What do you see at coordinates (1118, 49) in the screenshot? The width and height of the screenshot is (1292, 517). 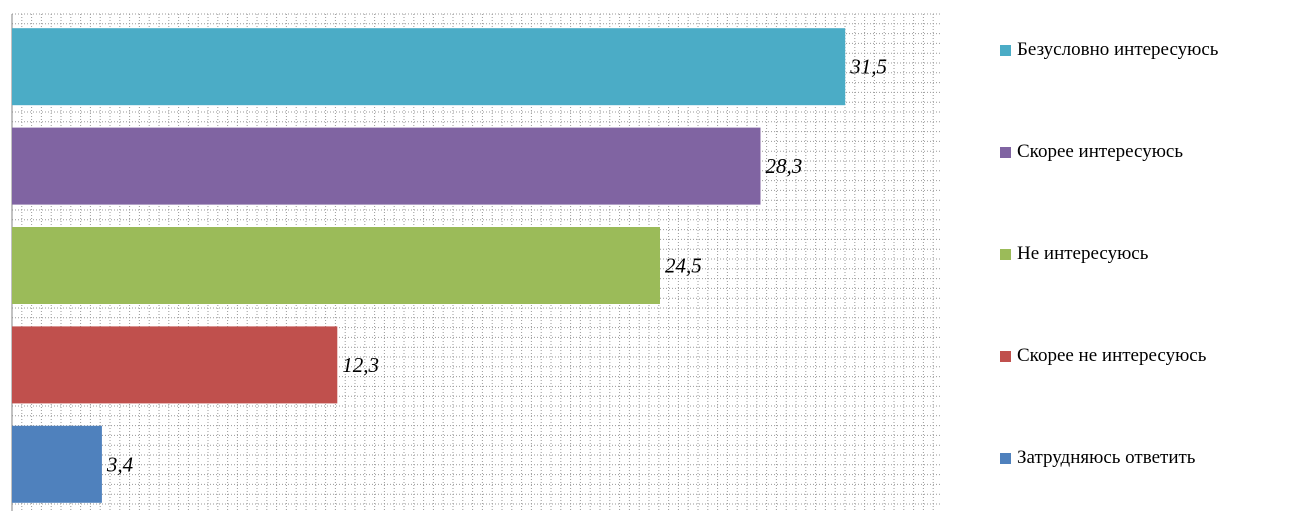 I see `legend-label: Безусловно интересуюсь` at bounding box center [1118, 49].